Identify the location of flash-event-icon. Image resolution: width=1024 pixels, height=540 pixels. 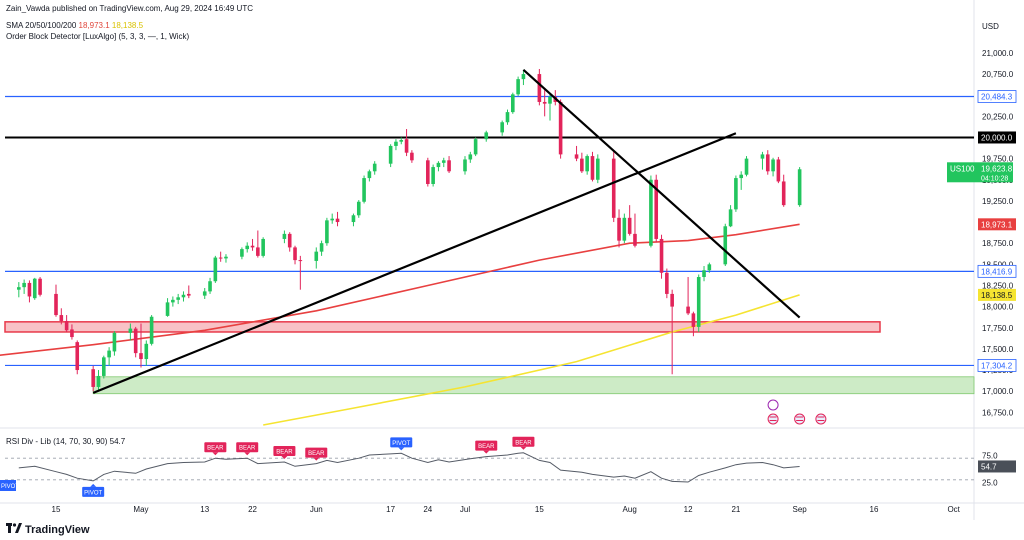
(773, 405).